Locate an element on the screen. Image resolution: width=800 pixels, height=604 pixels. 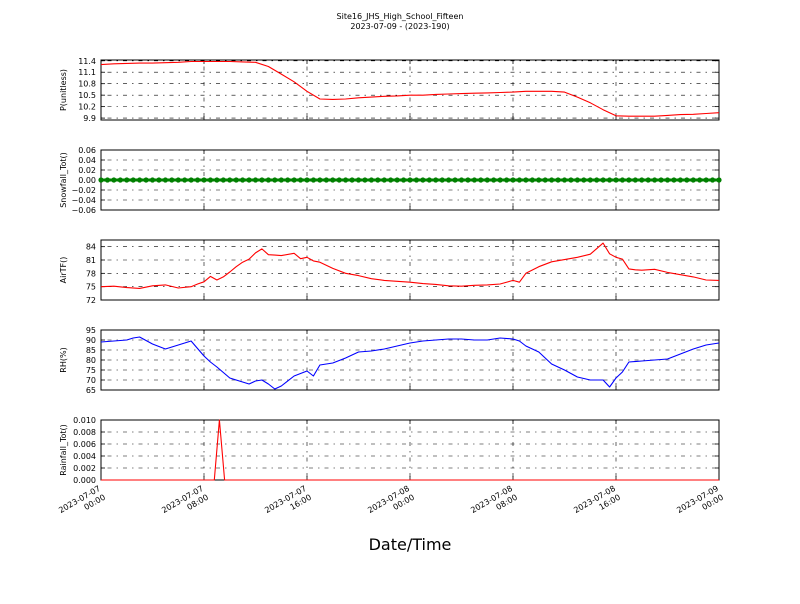
y-tick-label: 0.02 is located at coordinates (87, 170).